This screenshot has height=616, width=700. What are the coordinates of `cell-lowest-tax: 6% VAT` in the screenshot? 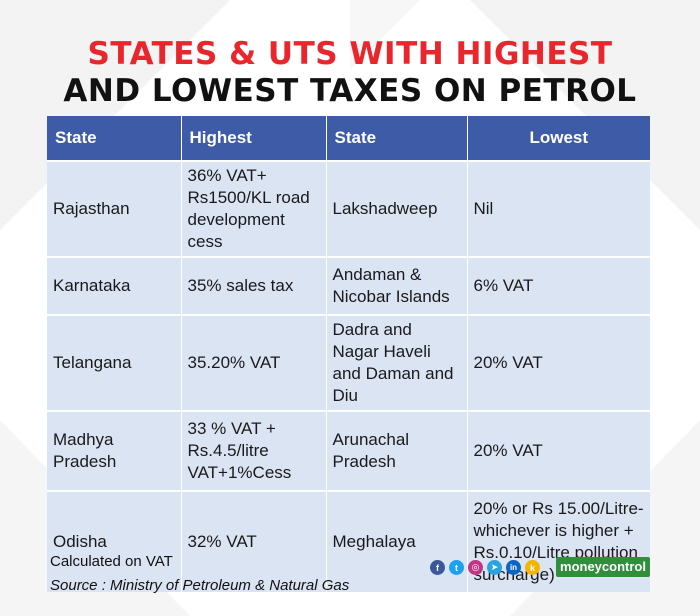 It's located at (558, 285).